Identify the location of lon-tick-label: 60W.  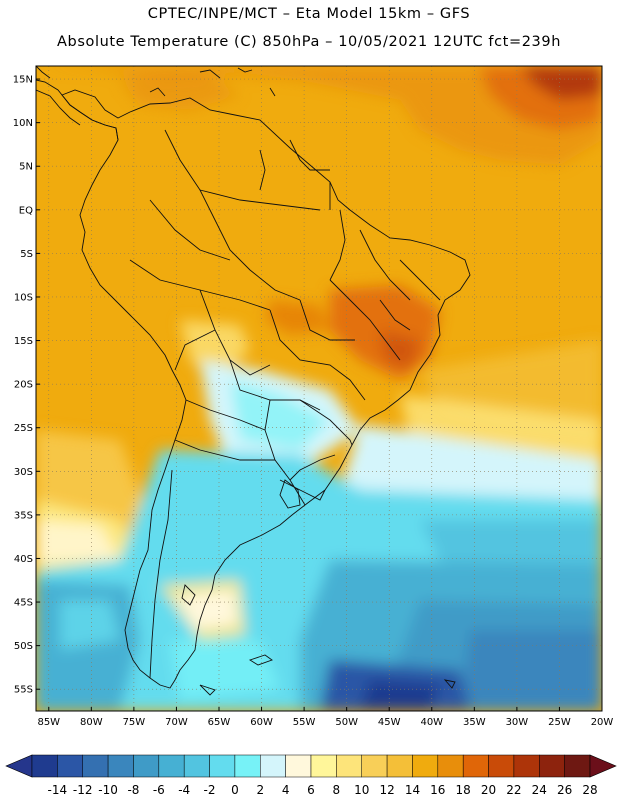
(261, 722).